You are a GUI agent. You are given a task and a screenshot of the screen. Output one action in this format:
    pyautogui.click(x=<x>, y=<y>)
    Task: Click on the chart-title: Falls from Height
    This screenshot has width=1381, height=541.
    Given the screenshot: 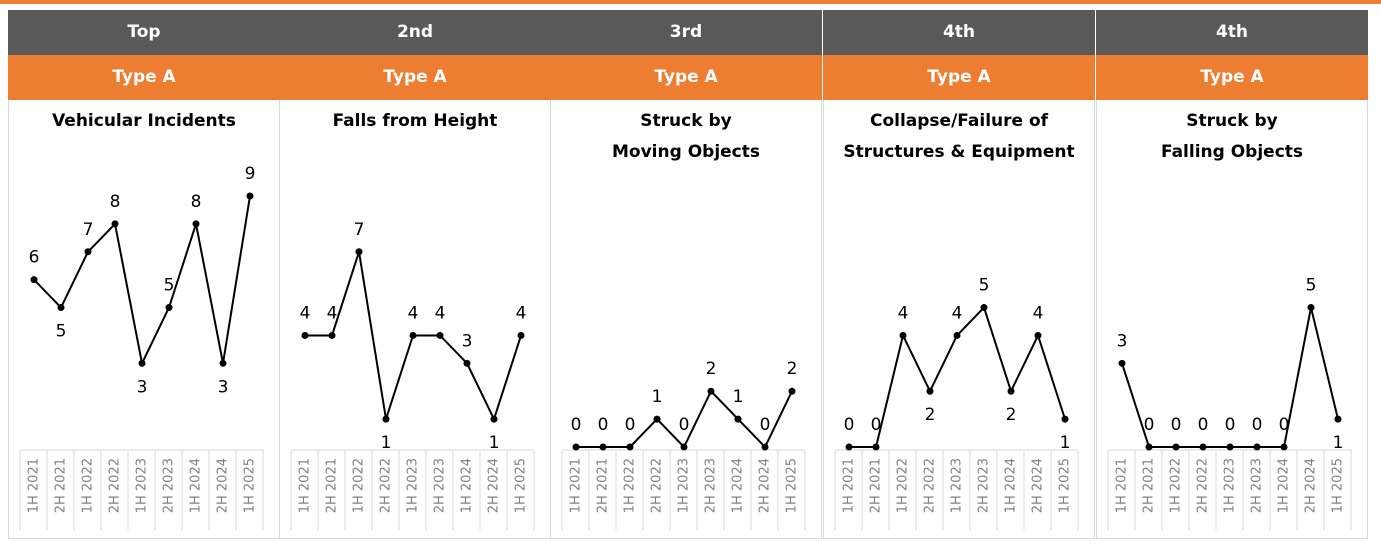 What is the action you would take?
    pyautogui.click(x=415, y=121)
    